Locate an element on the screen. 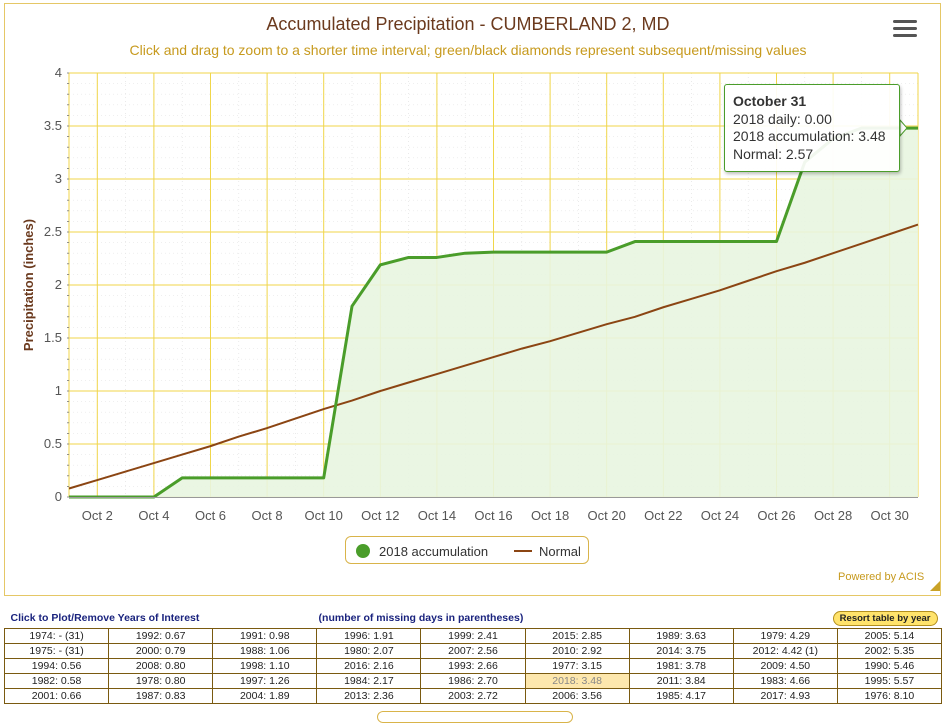  year-cell: 1998: 1.10 is located at coordinates (265, 666).